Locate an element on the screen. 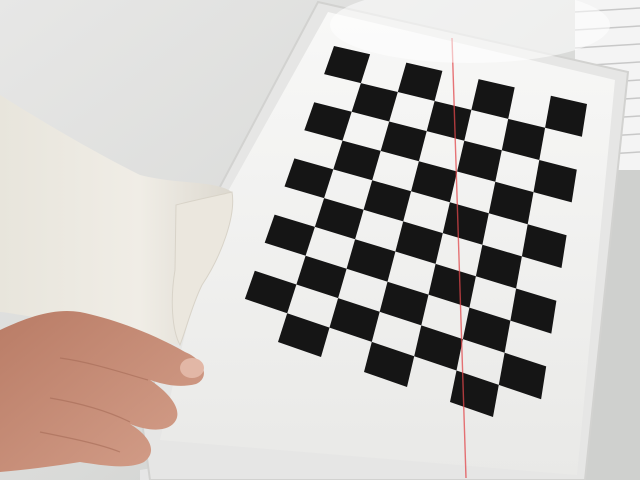 This screenshot has width=640, height=480. hand is located at coordinates (102, 391).